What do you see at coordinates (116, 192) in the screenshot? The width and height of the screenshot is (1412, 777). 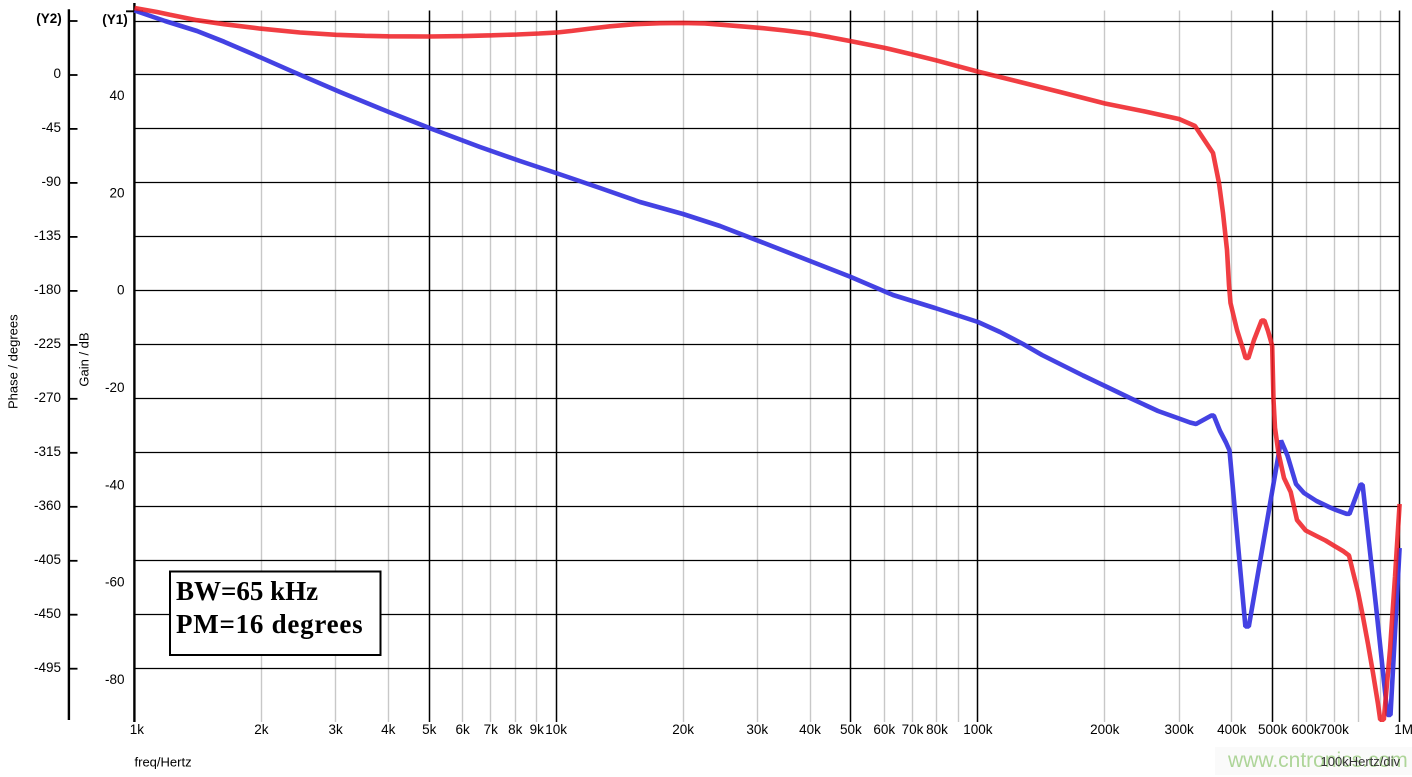 I see `svg-text: 20` at bounding box center [116, 192].